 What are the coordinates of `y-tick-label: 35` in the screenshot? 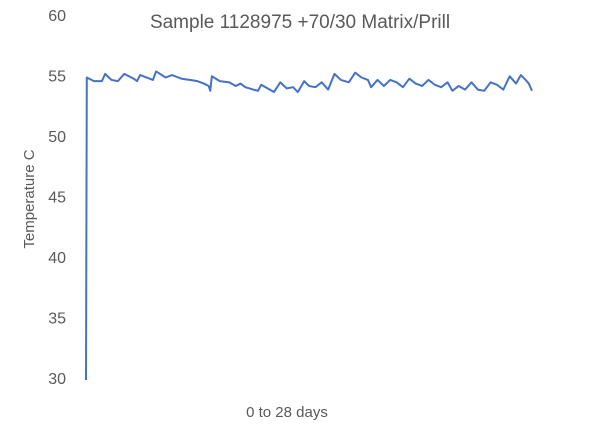 It's located at (57, 319).